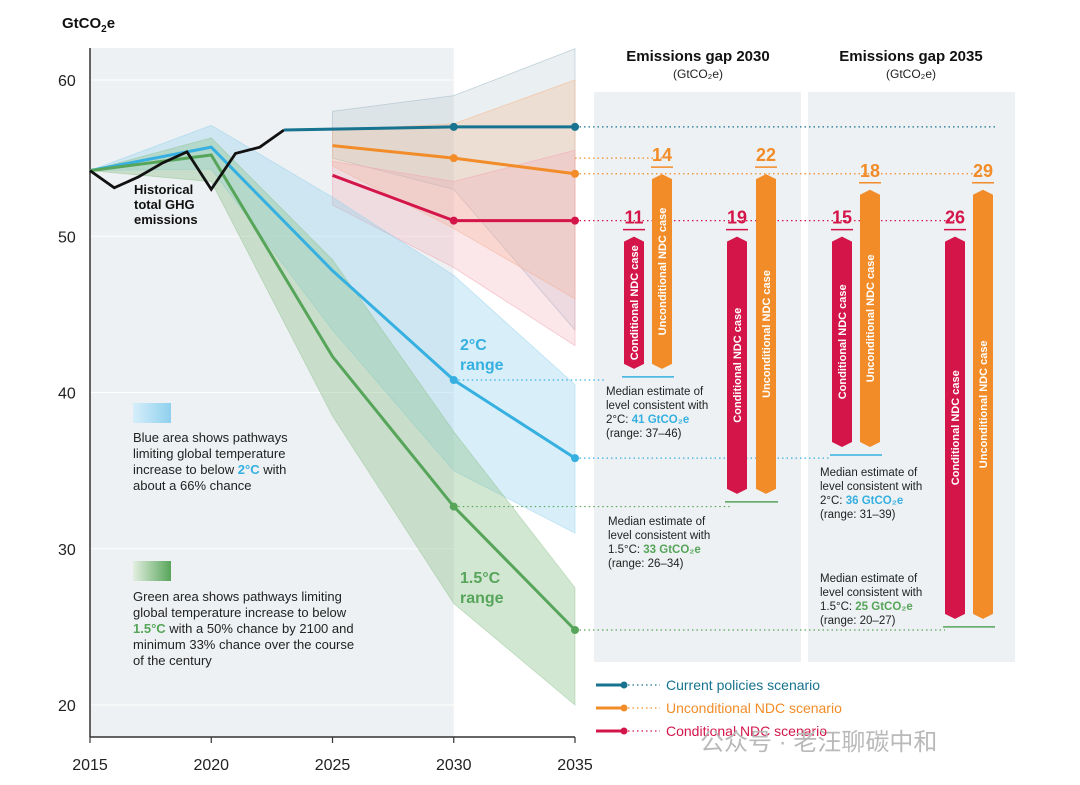 The width and height of the screenshot is (1080, 785). What do you see at coordinates (871, 593) in the screenshot?
I see `median-2035-15c-line: level consistent with` at bounding box center [871, 593].